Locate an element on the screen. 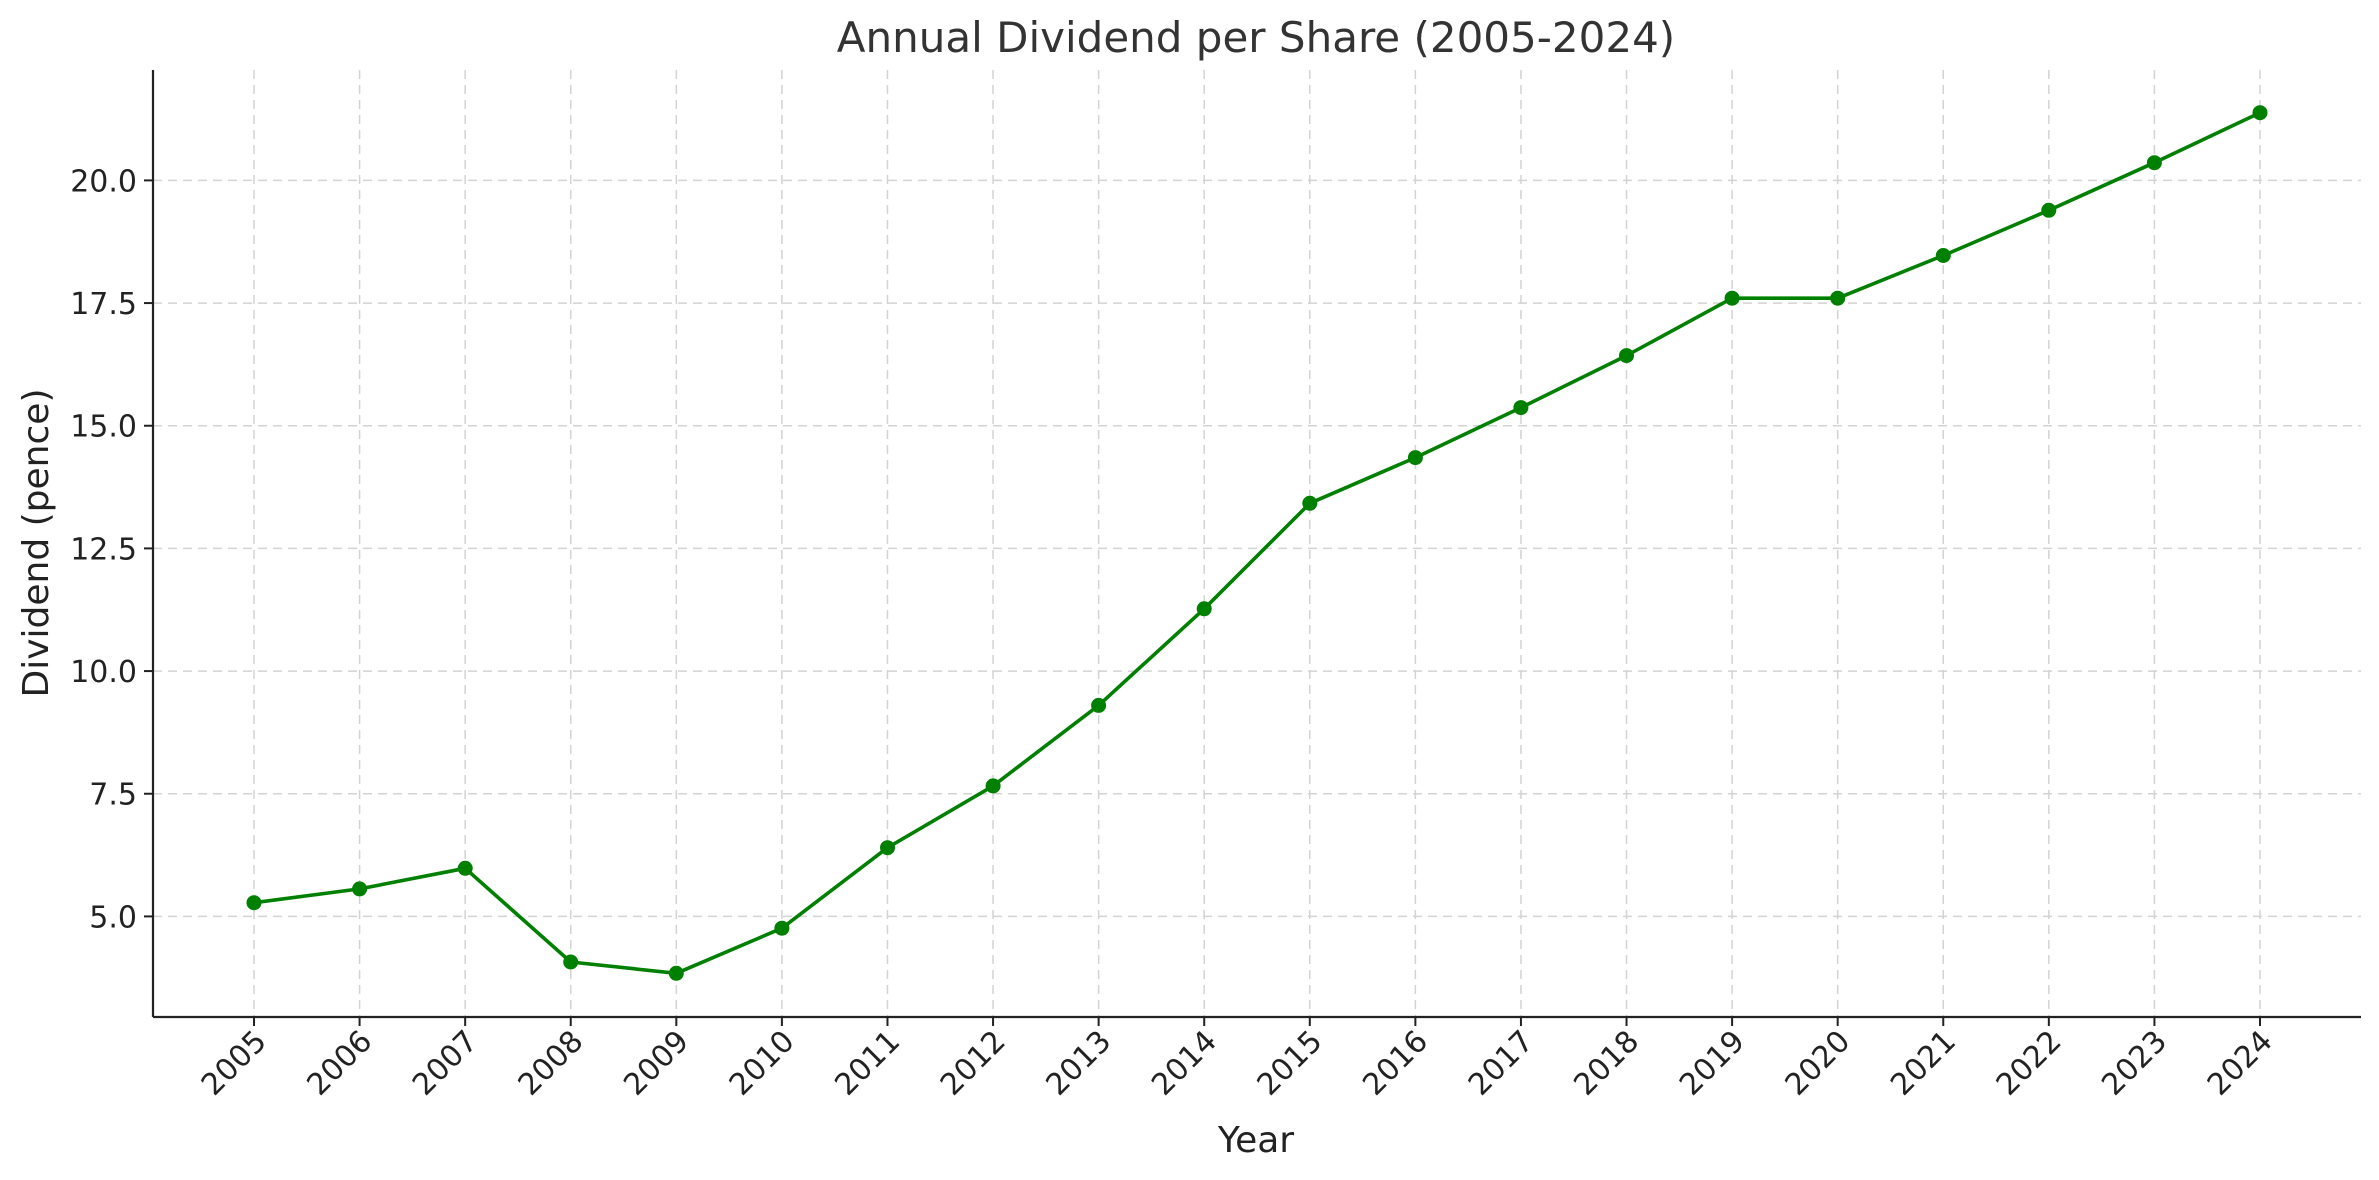 This screenshot has height=1180, width=2379. x-tick-label: 2017 is located at coordinates (1501, 1063).